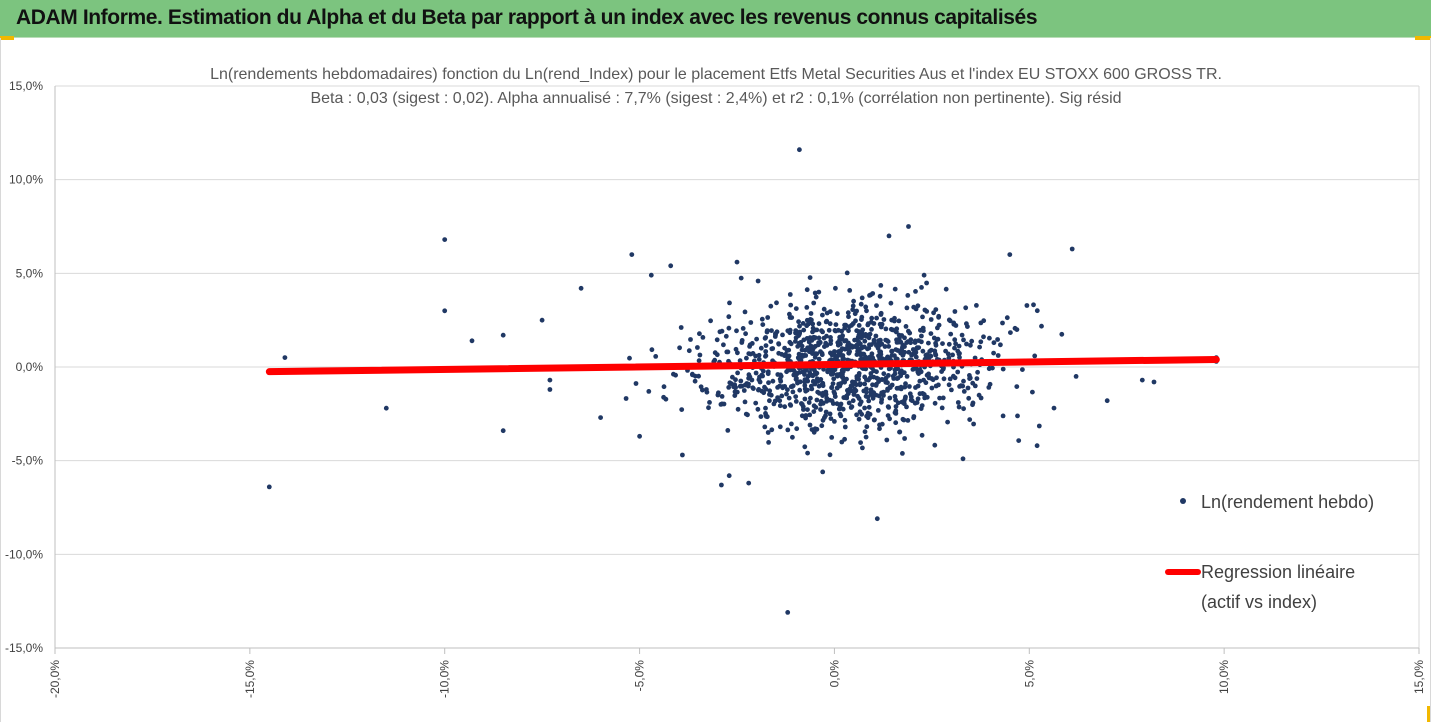 The height and width of the screenshot is (722, 1431). I want to click on y-tick-label: -10,0%, so click(24, 554).